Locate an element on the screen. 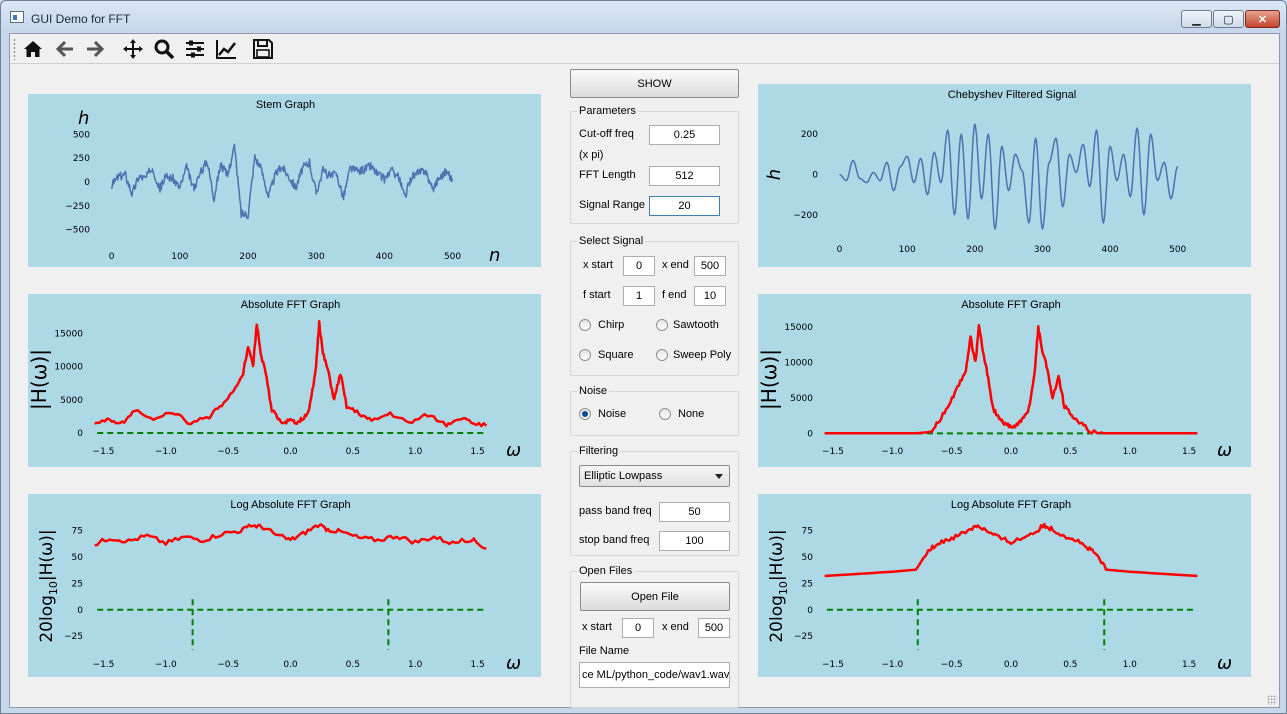  select-signal-group-title: Select Signal is located at coordinates (611, 241).